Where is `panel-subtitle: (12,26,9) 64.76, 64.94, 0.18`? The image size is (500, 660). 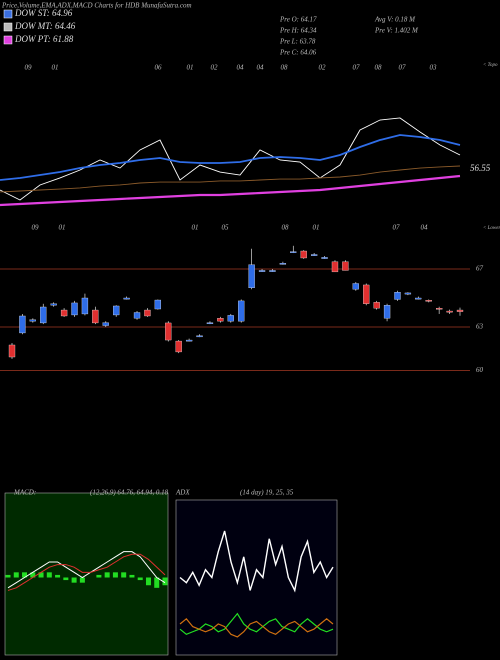 panel-subtitle: (12,26,9) 64.76, 64.94, 0.18 is located at coordinates (129, 493).